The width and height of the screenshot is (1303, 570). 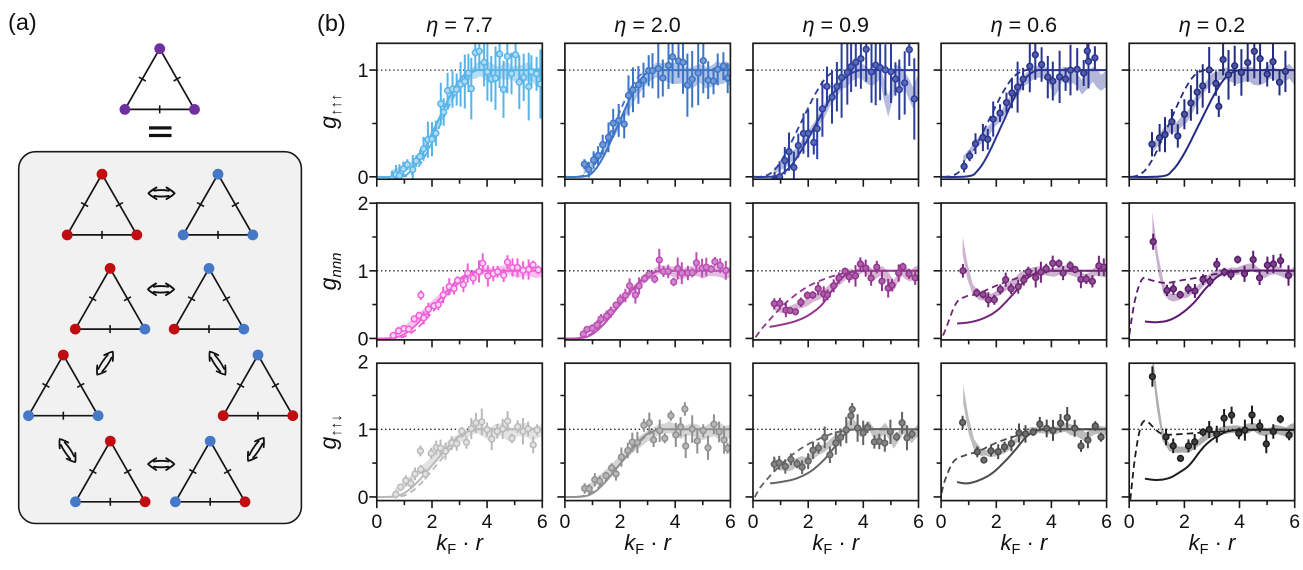 I want to click on svg-text: (b), so click(x=331, y=23).